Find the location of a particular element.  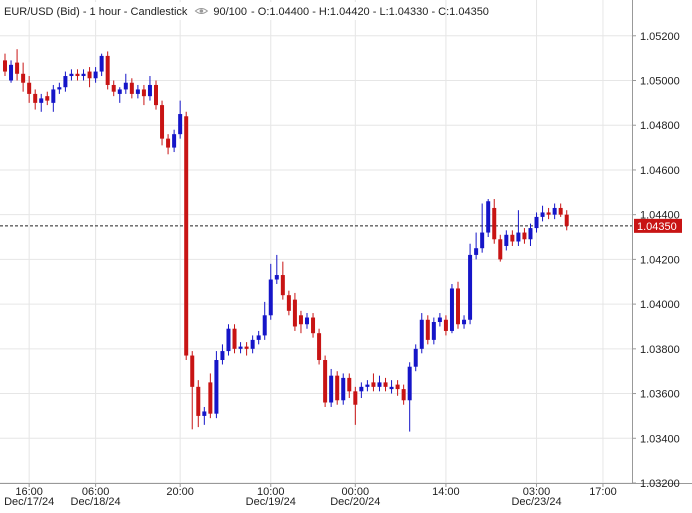

x-tick-label: 06:00 is located at coordinates (96, 492).